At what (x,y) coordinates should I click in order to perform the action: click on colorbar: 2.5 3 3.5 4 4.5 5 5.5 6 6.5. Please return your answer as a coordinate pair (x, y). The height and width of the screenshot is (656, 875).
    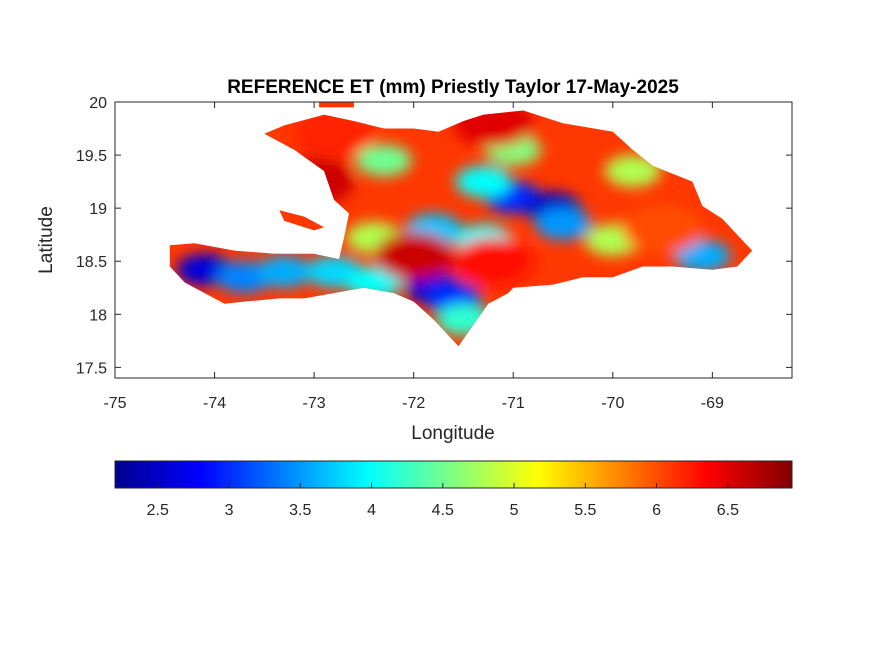
    Looking at the image, I should click on (453, 489).